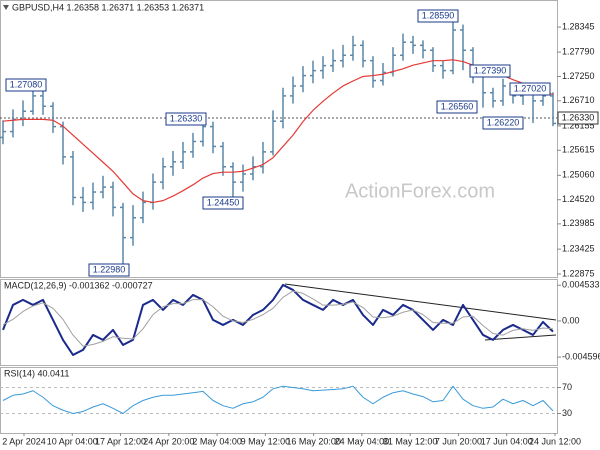 This screenshot has width=600, height=450. I want to click on y-tick-label: 1.23425, so click(578, 249).